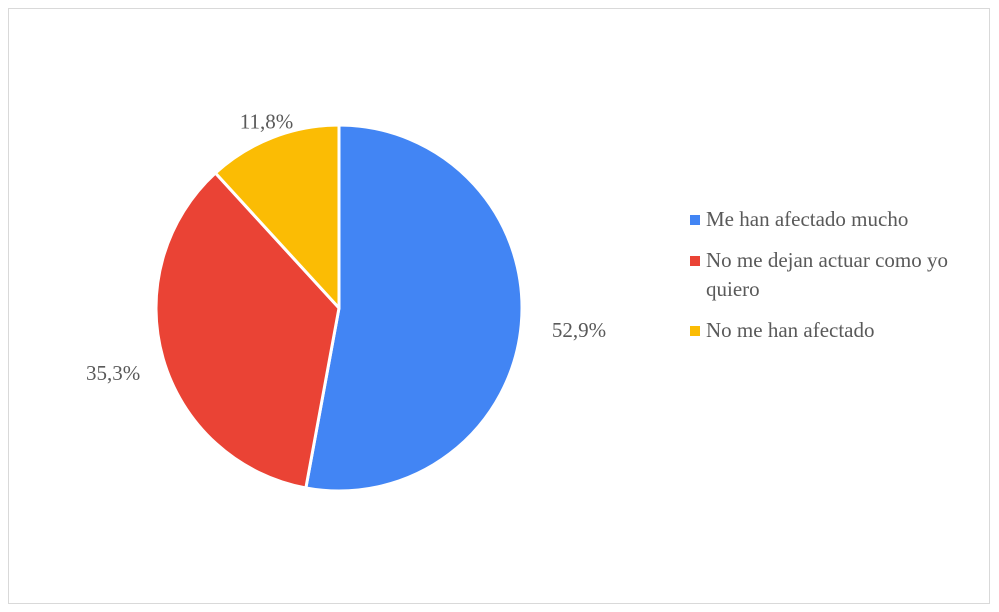  What do you see at coordinates (579, 330) in the screenshot?
I see `pct-label-me-han-afectado-mucho: 52,9%` at bounding box center [579, 330].